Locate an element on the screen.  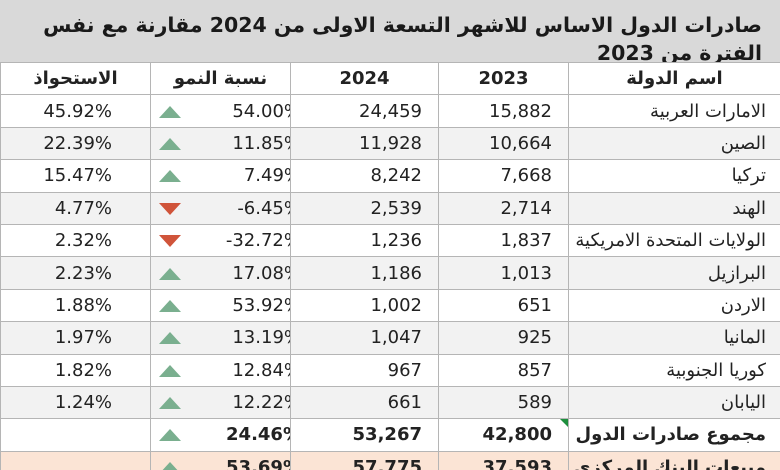
cell-2023: 925 is located at coordinates (503, 338).